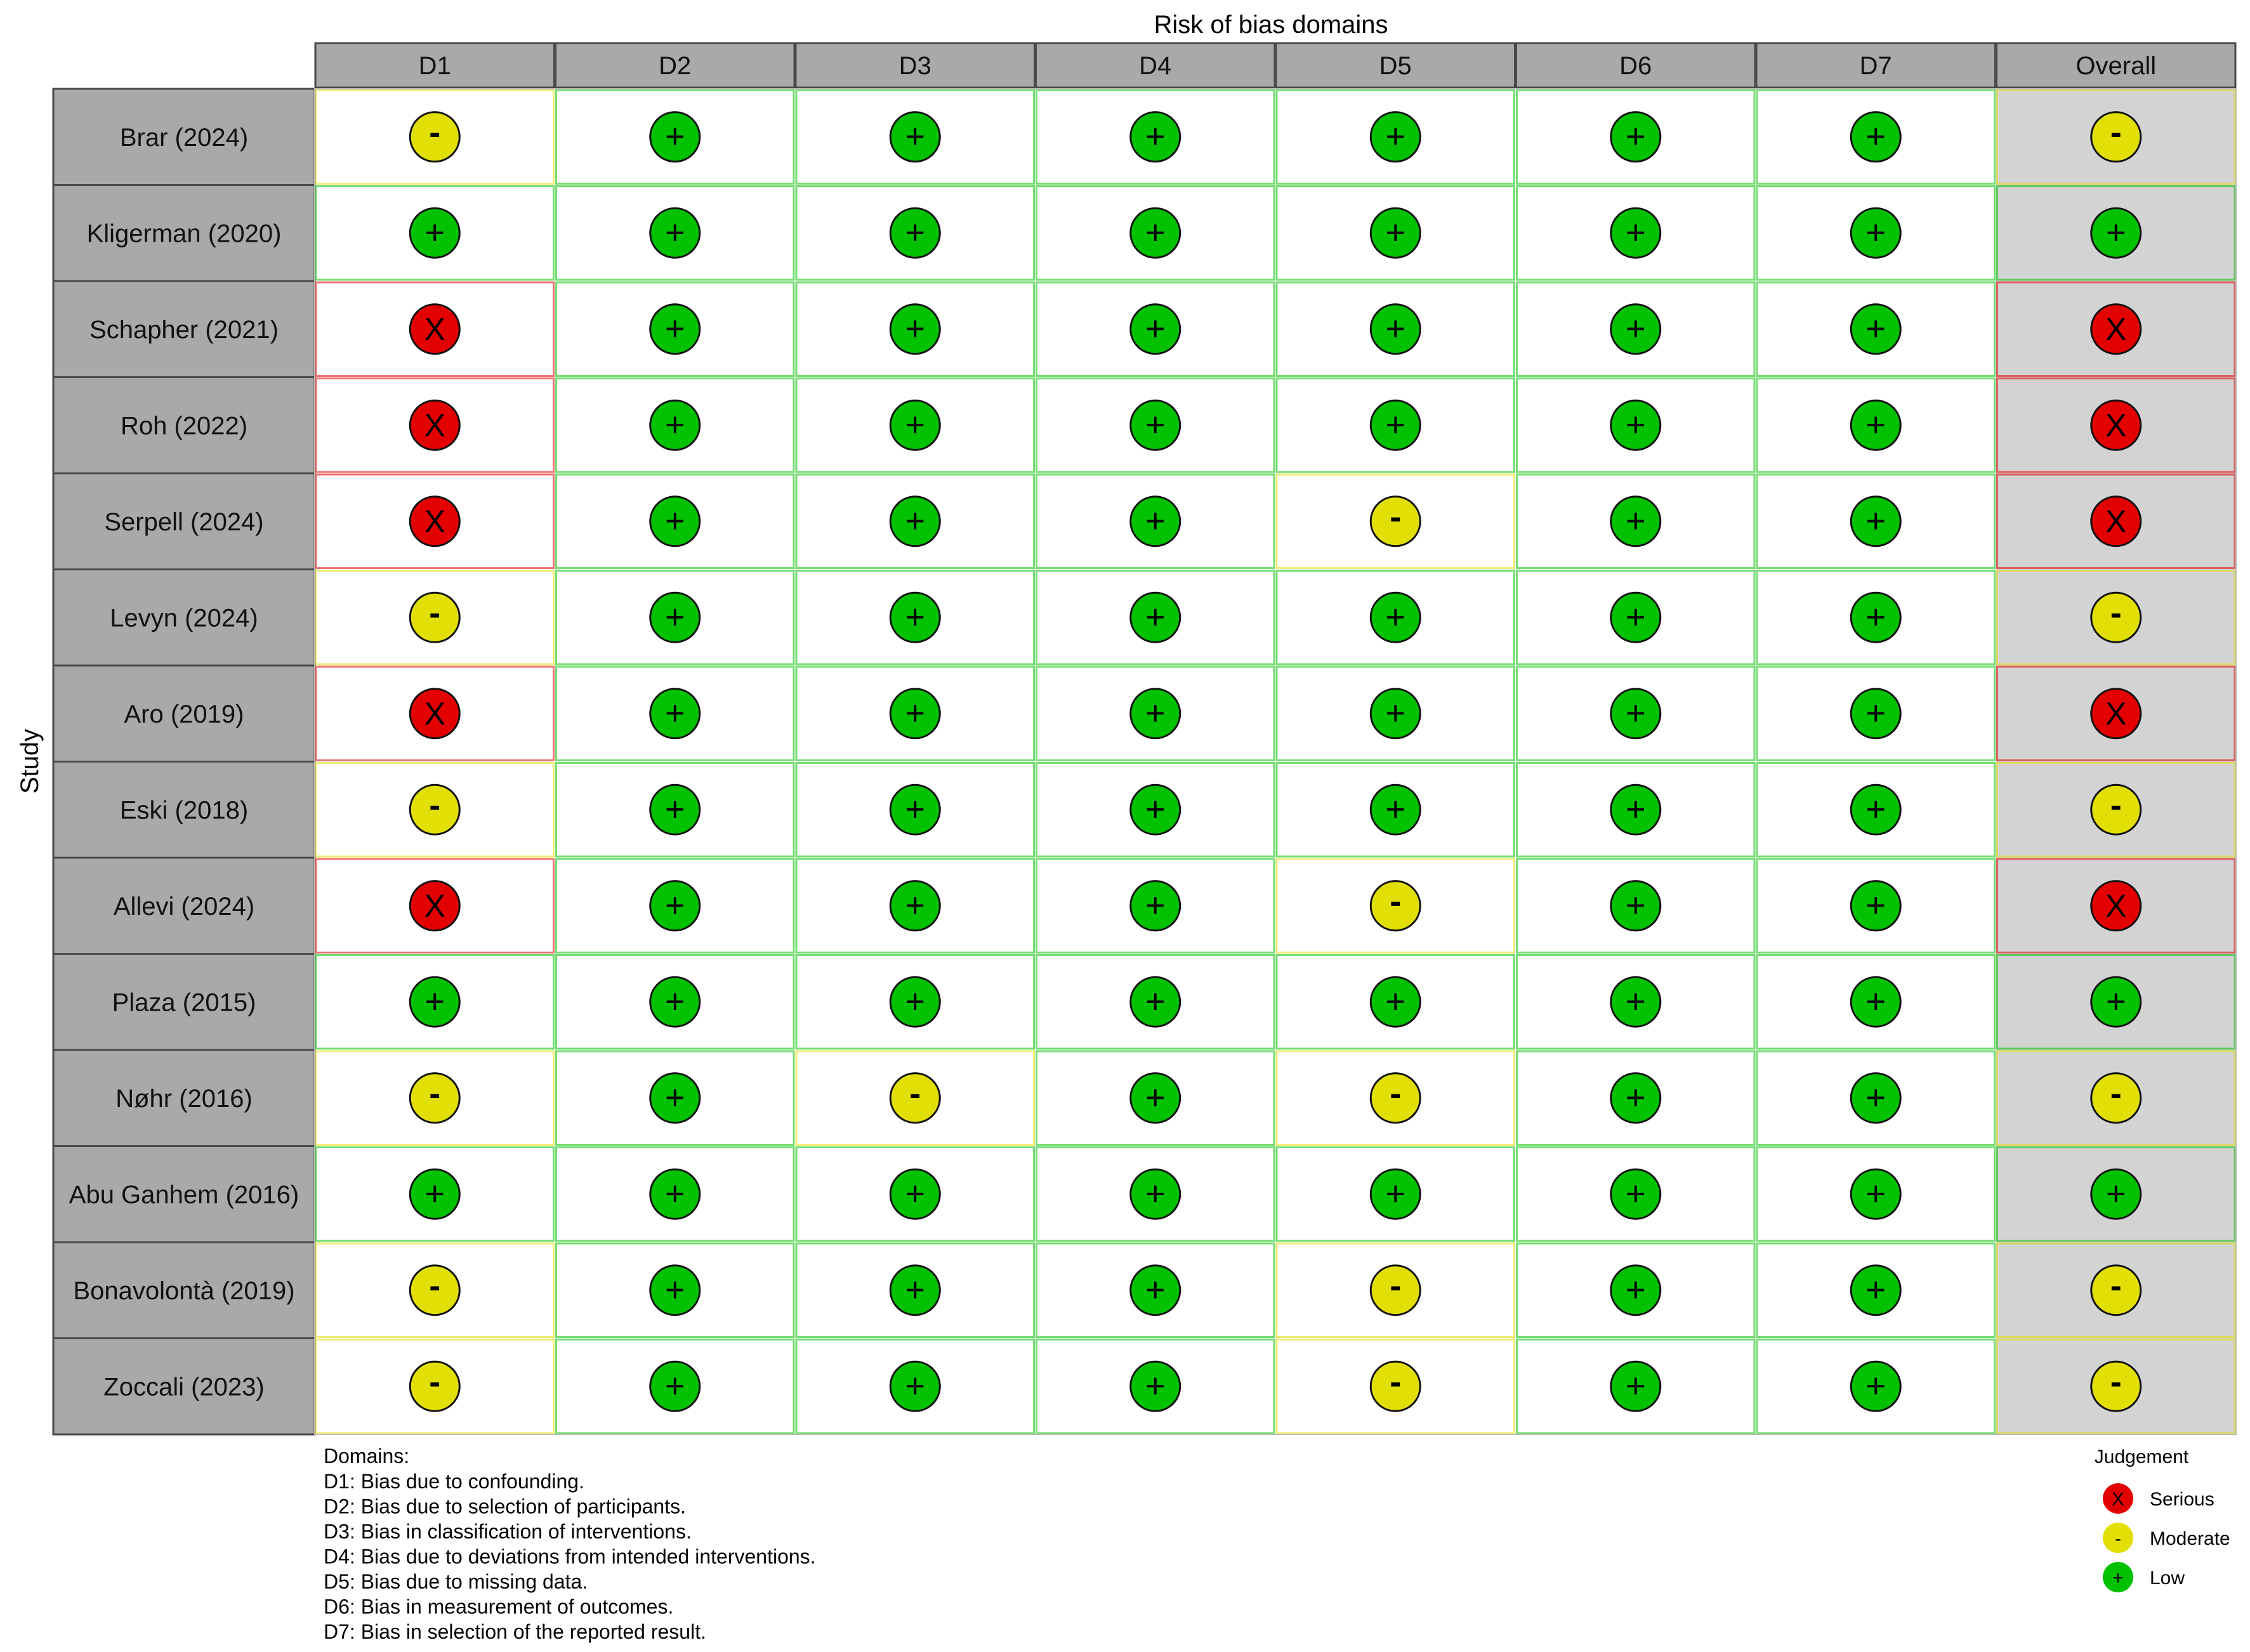  Describe the element at coordinates (2116, 133) in the screenshot. I see `judgement-symbol-brar-2024-overall: -` at that location.